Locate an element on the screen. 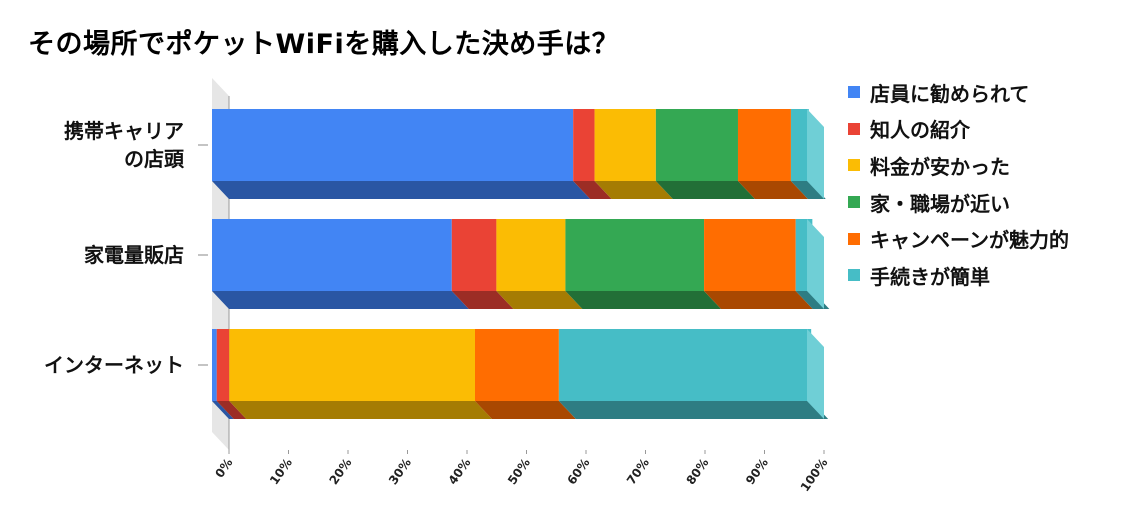 This screenshot has width=1135, height=526. x-tick-label: 10% is located at coordinates (281, 472).